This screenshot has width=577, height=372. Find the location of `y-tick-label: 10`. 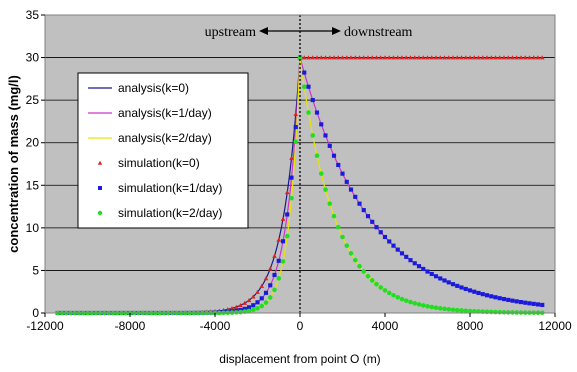

y-tick-label: 10 is located at coordinates (33, 228).